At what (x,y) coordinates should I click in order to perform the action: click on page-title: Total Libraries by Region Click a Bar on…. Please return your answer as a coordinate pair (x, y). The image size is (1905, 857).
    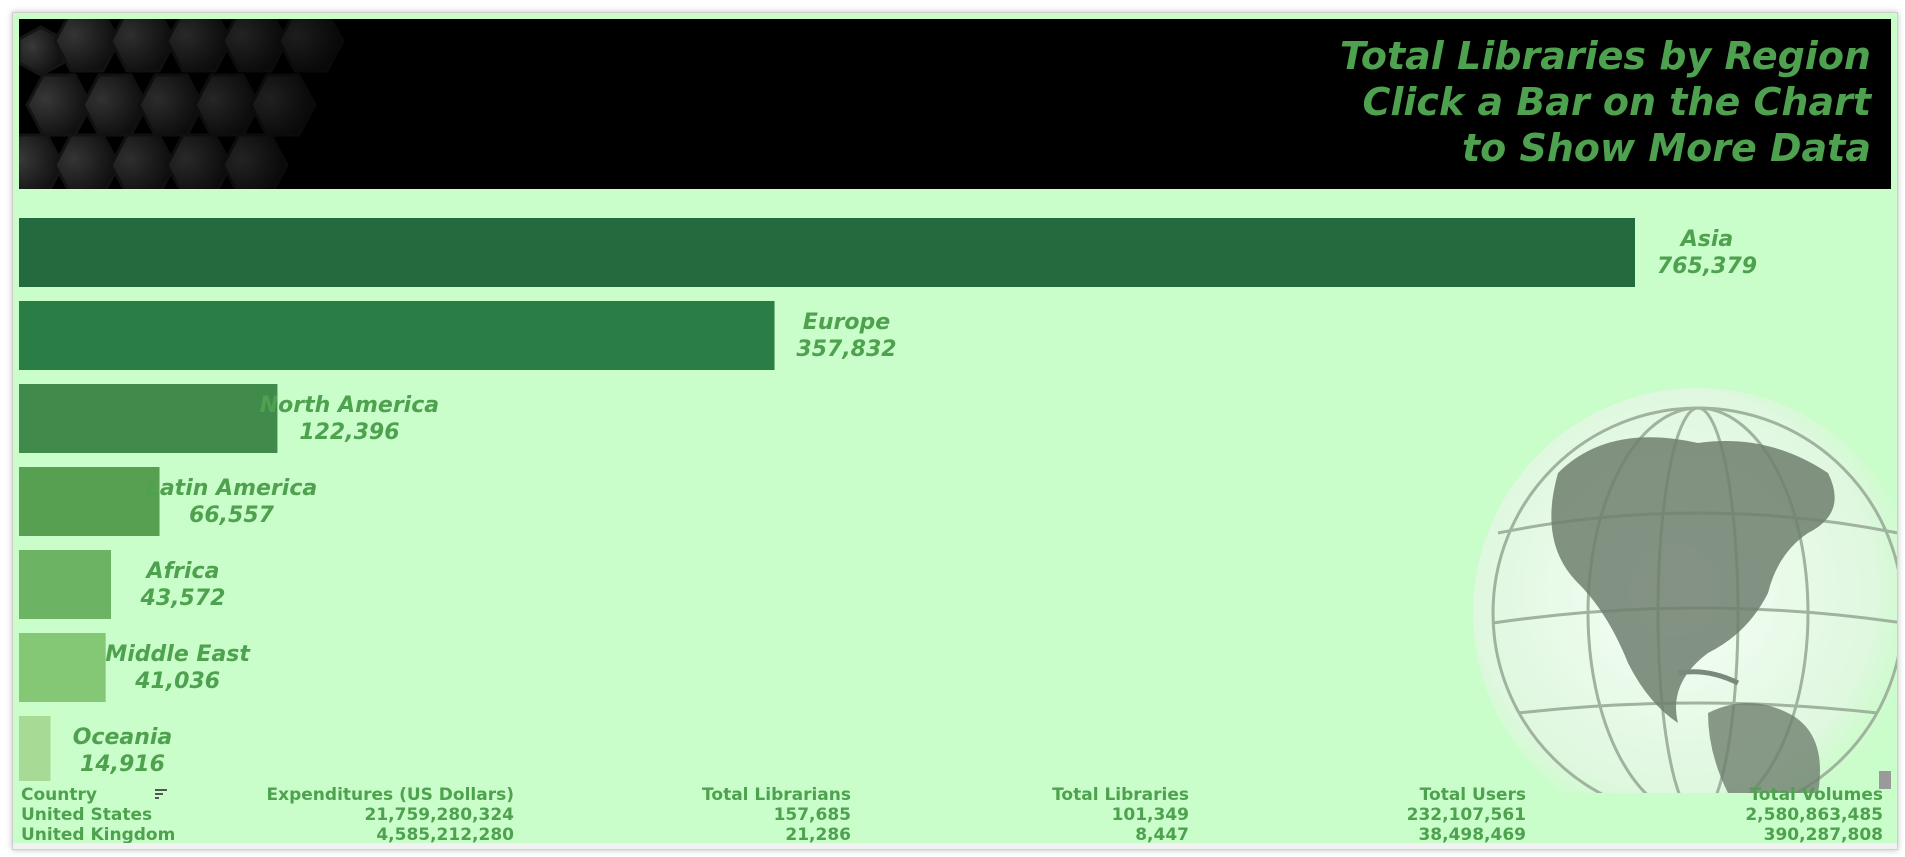
    Looking at the image, I should click on (1605, 102).